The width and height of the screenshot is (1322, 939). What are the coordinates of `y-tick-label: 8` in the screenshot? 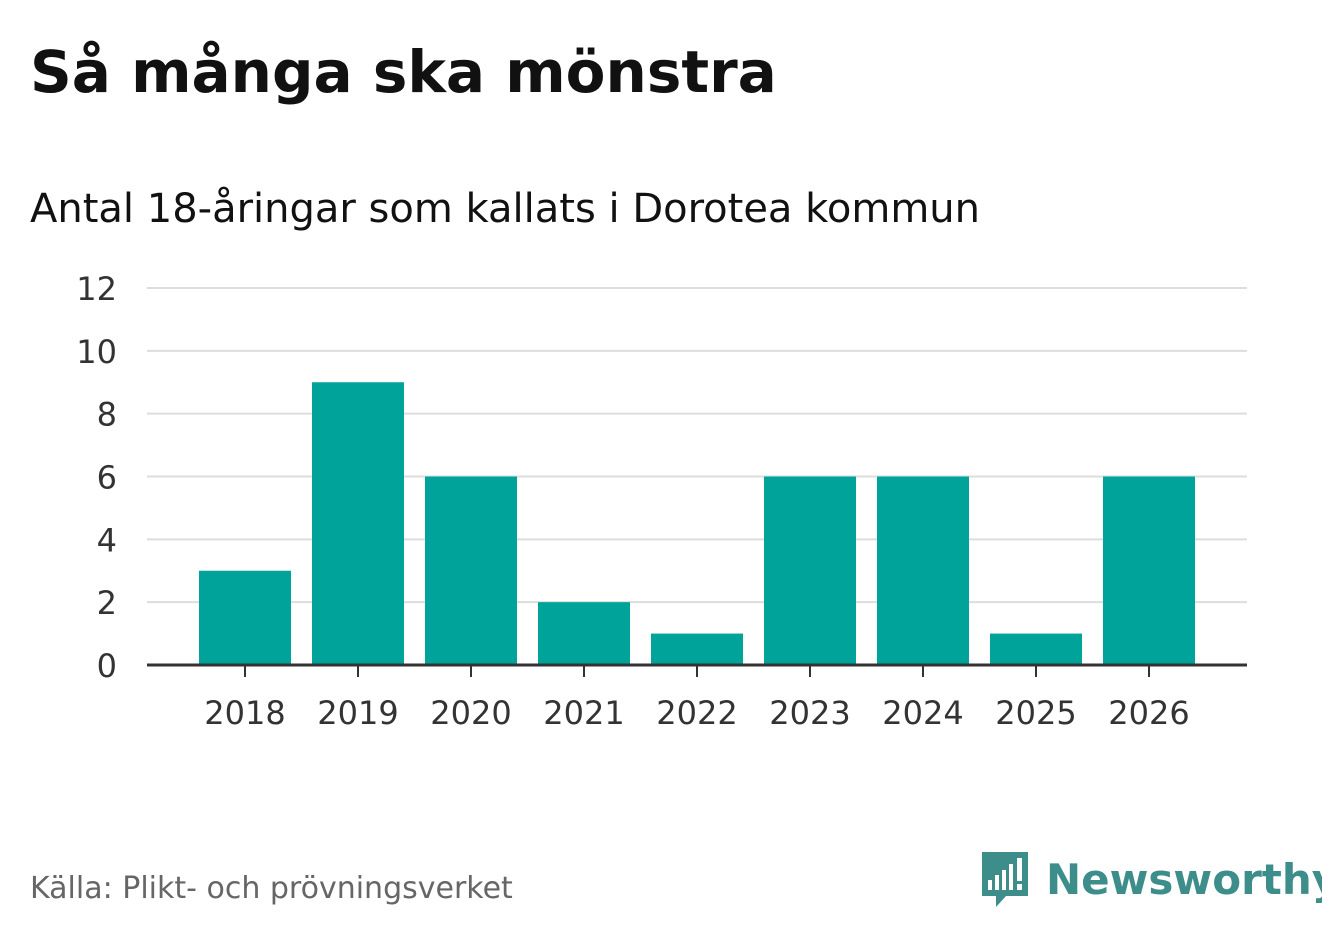 It's located at (107, 415).